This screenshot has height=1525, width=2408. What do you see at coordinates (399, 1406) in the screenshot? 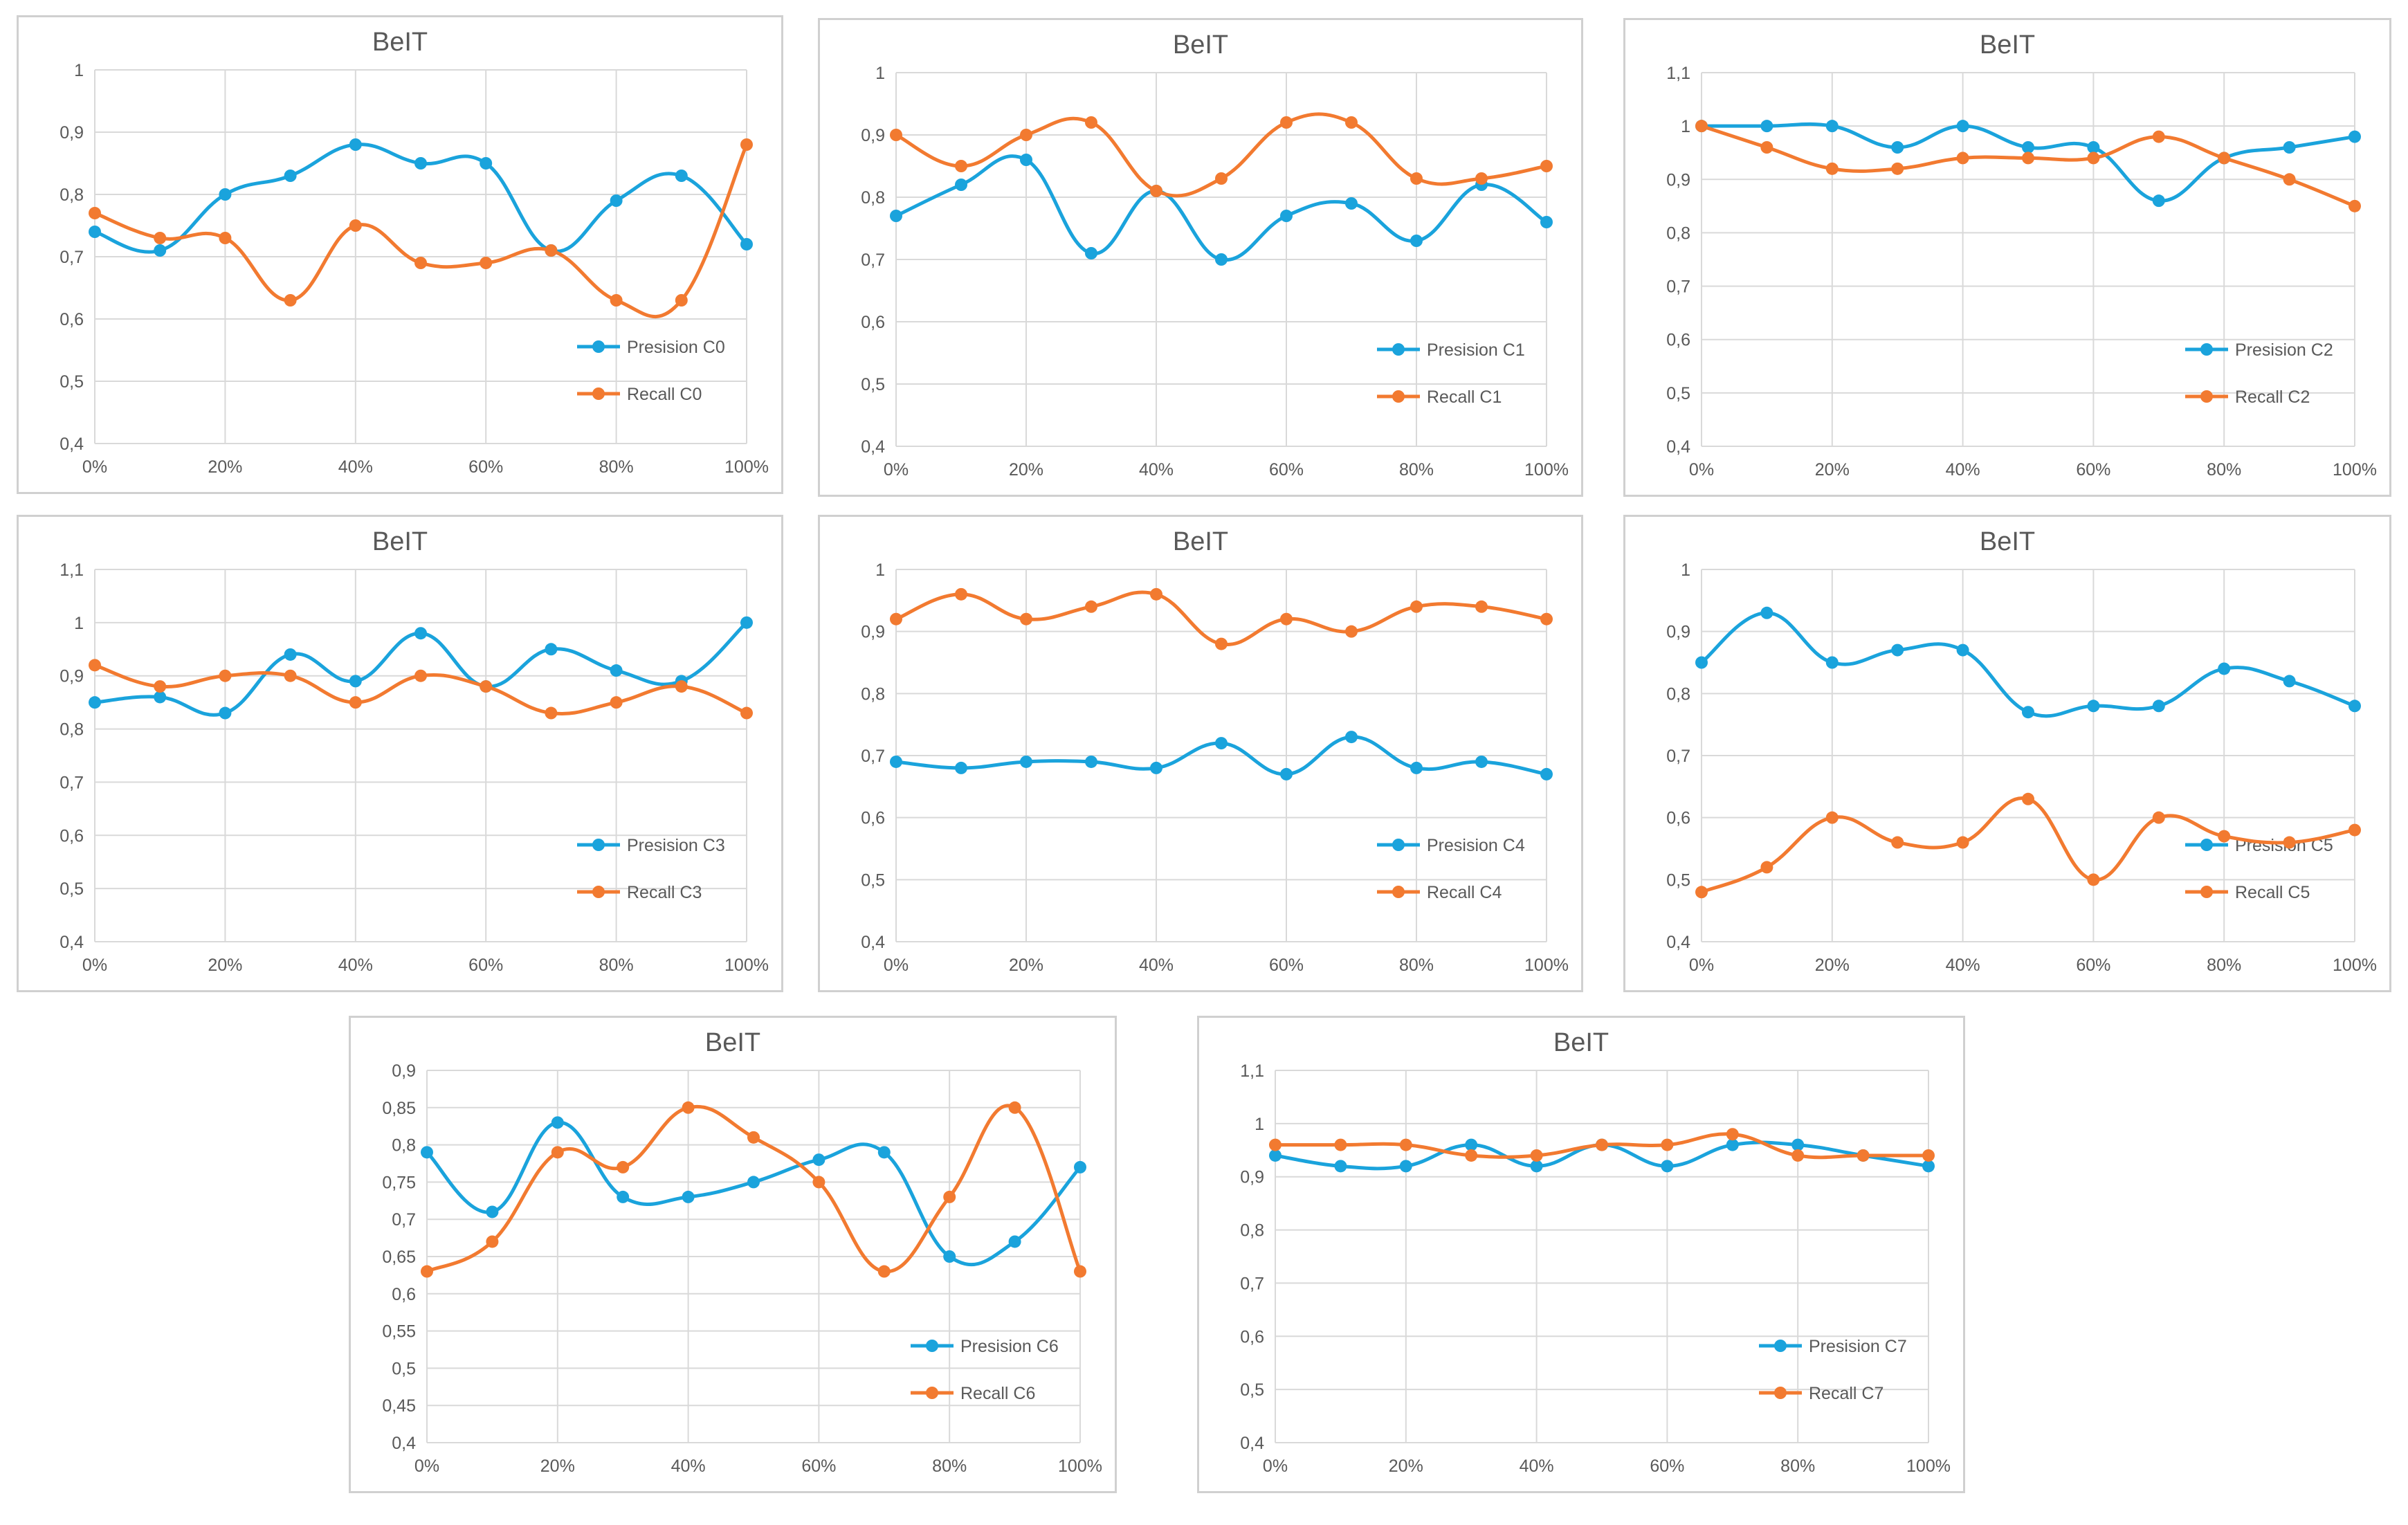
I see `y-tick-label: 0,45` at bounding box center [399, 1406].